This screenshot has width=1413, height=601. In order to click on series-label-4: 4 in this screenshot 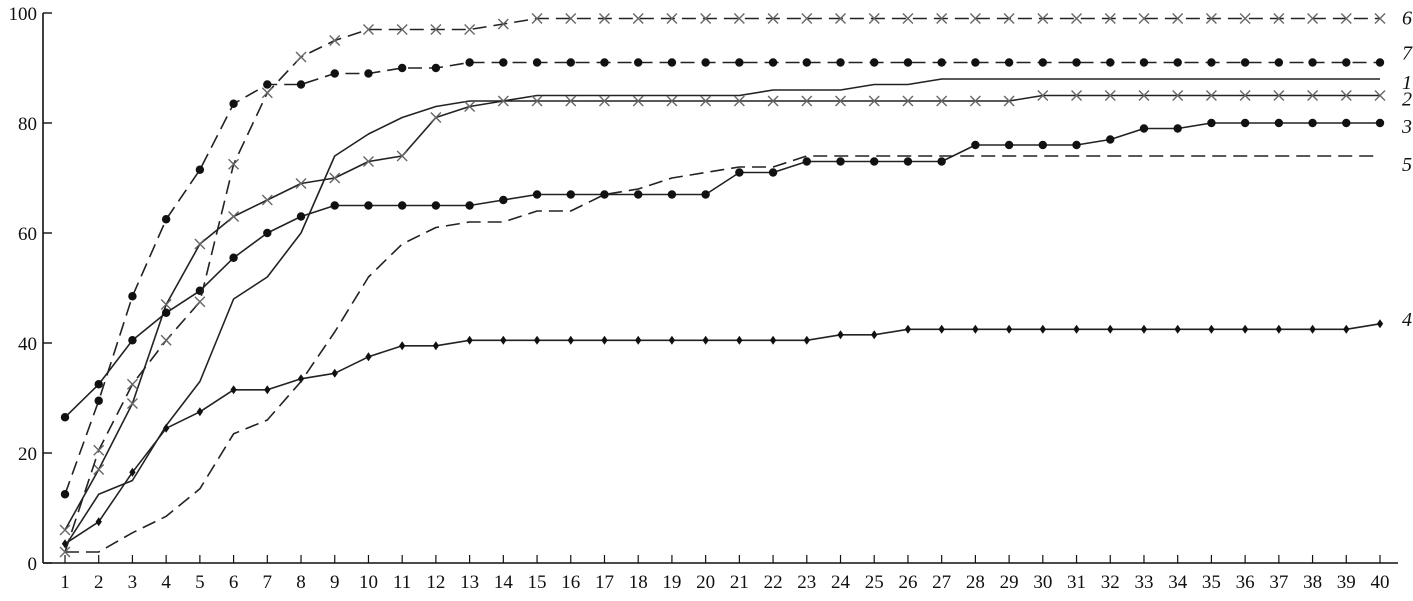, I will do `click(1407, 320)`.